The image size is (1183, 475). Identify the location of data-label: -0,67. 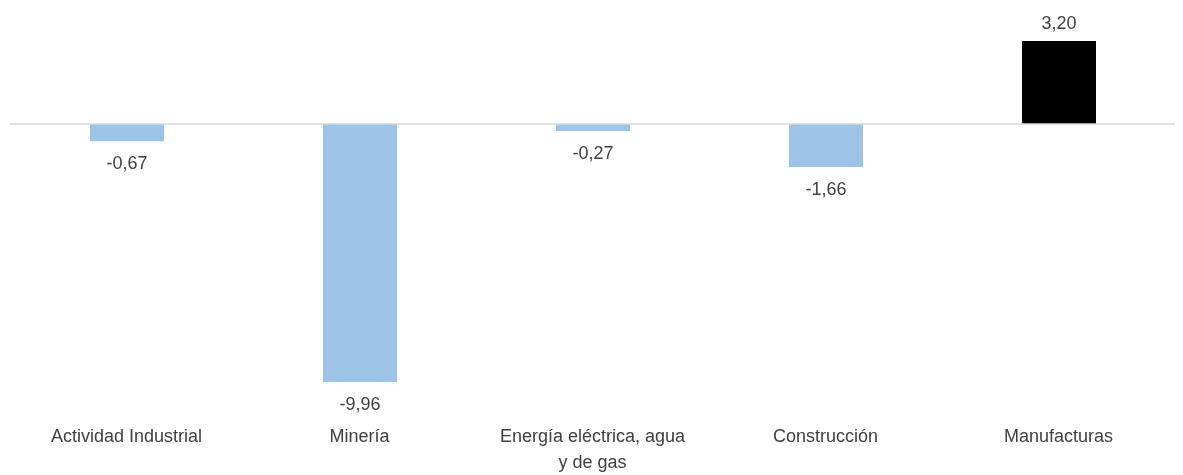
(127, 163).